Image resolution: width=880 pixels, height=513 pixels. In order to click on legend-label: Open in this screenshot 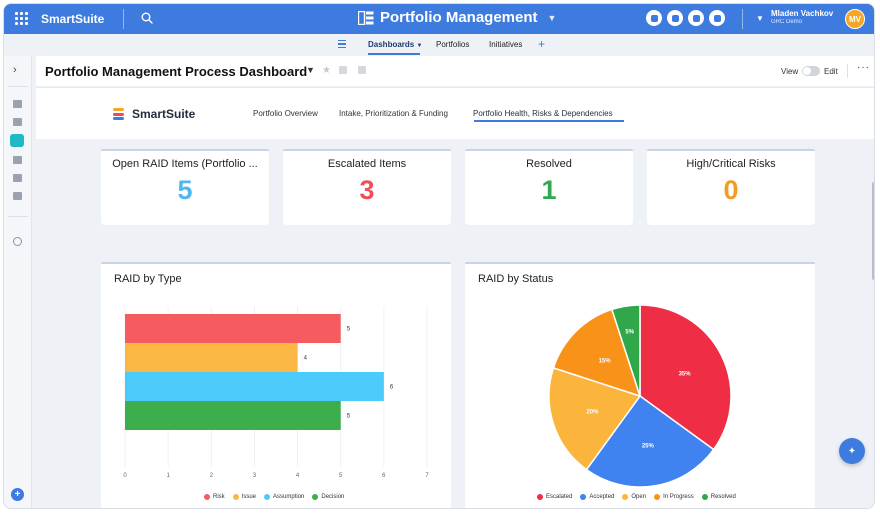, I will do `click(639, 497)`.